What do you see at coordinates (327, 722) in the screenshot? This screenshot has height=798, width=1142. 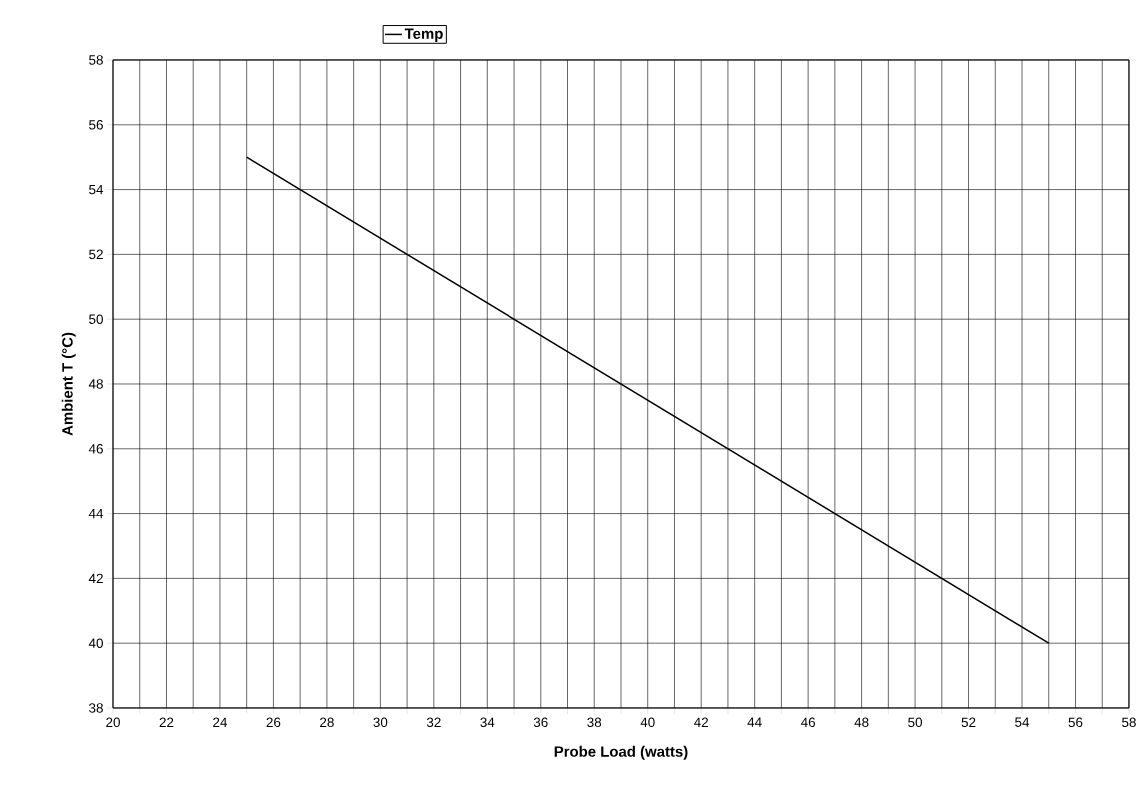 I see `x-tick-label: 28` at bounding box center [327, 722].